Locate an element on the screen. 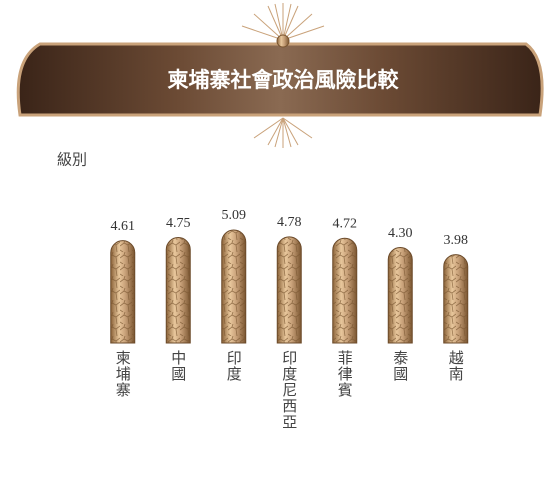 Image resolution: width=557 pixels, height=480 pixels. sunburst is located at coordinates (283, 75).